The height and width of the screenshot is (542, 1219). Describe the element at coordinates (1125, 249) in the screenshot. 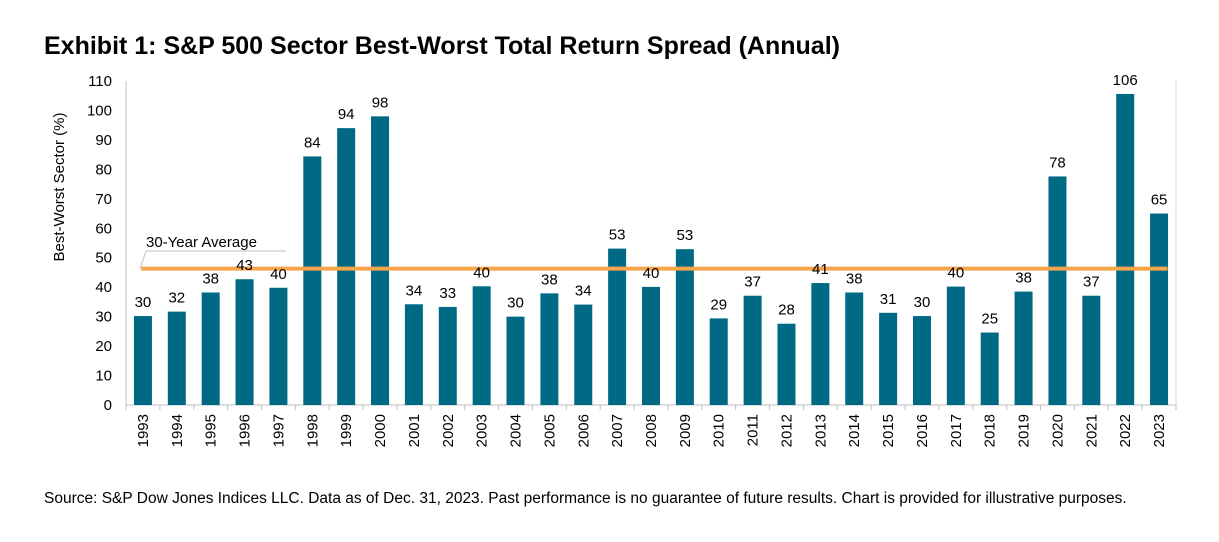

I see `bar-2022` at that location.